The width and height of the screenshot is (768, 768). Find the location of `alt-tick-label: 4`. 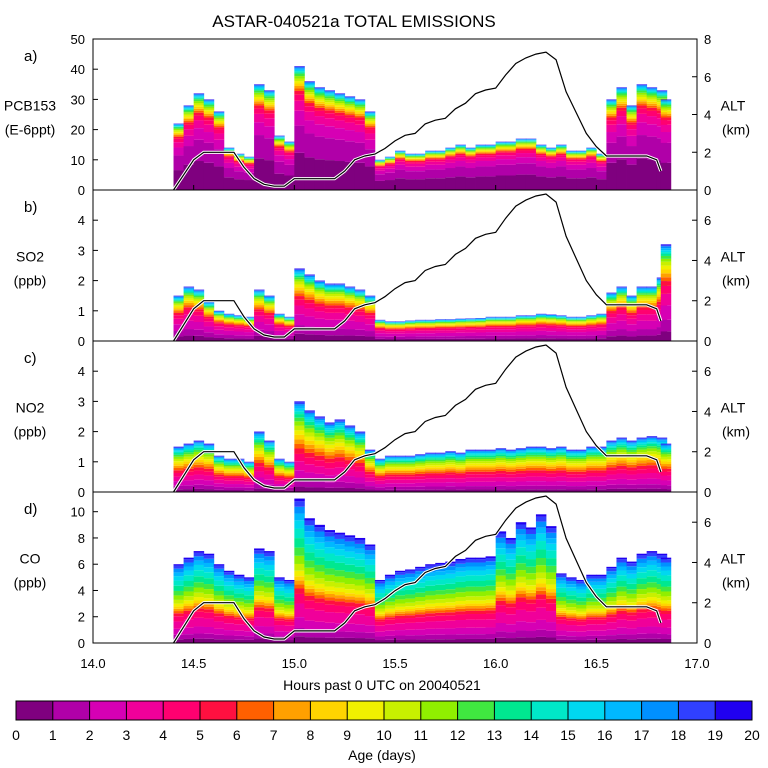

alt-tick-label: 4 is located at coordinates (707, 411).